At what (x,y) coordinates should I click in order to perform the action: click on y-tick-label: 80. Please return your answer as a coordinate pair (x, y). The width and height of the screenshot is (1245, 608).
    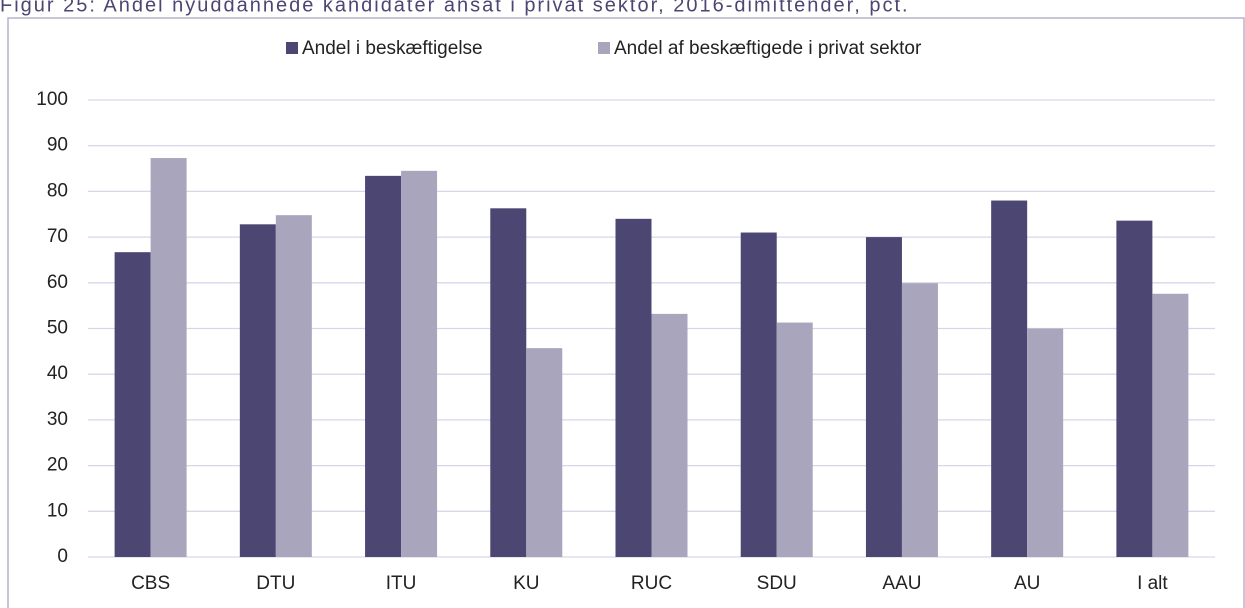
    Looking at the image, I should click on (57, 190).